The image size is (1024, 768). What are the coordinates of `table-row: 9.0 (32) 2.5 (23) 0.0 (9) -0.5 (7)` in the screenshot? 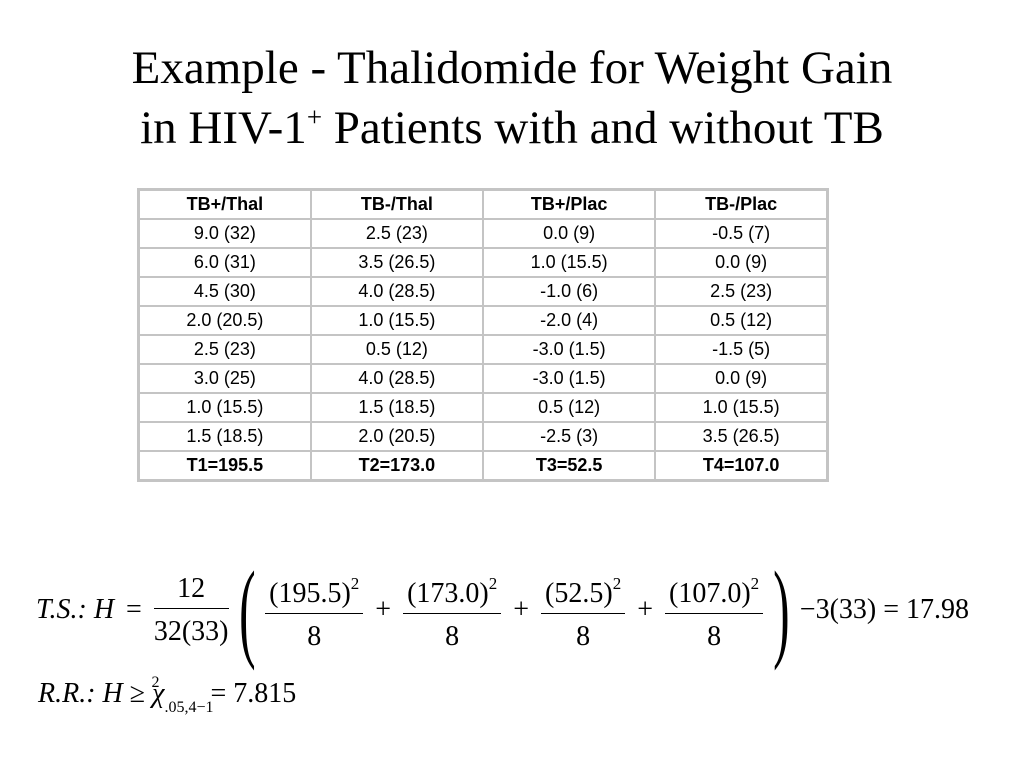 It's located at (483, 233).